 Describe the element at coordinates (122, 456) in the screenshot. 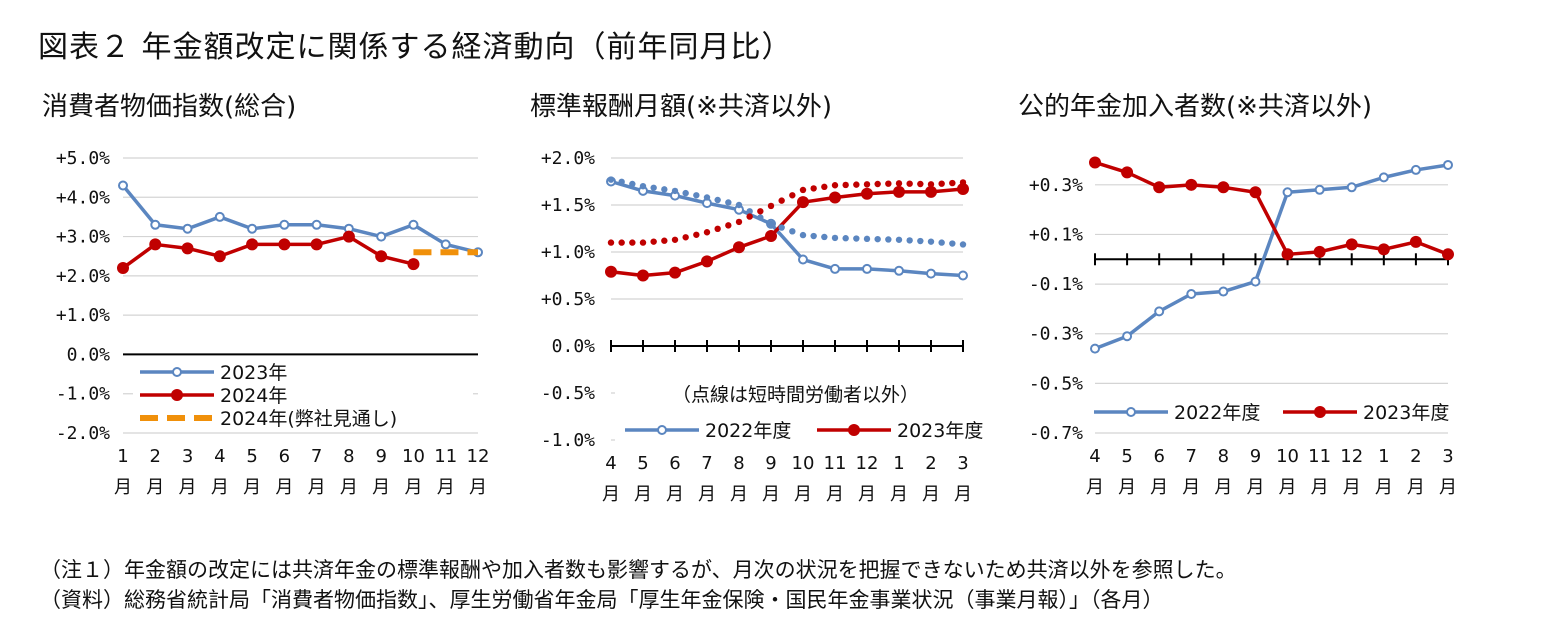

I see `chart1-xtick-label: 1` at that location.